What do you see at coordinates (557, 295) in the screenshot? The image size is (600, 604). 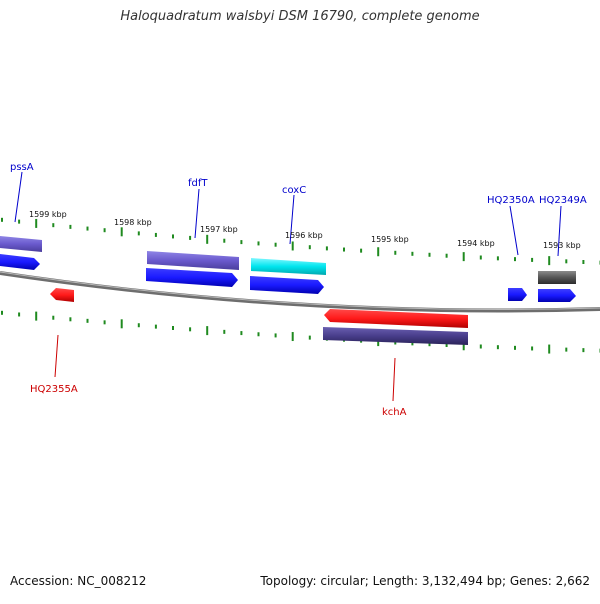 I see `cds-arrow-HQ2349A` at bounding box center [557, 295].